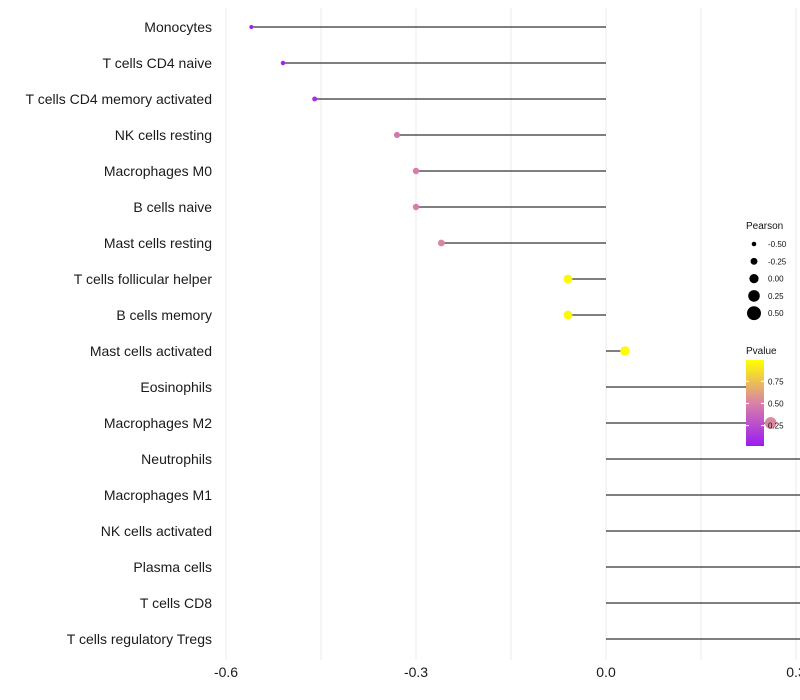  Describe the element at coordinates (764, 226) in the screenshot. I see `pearson-legend-title: Pearson` at that location.